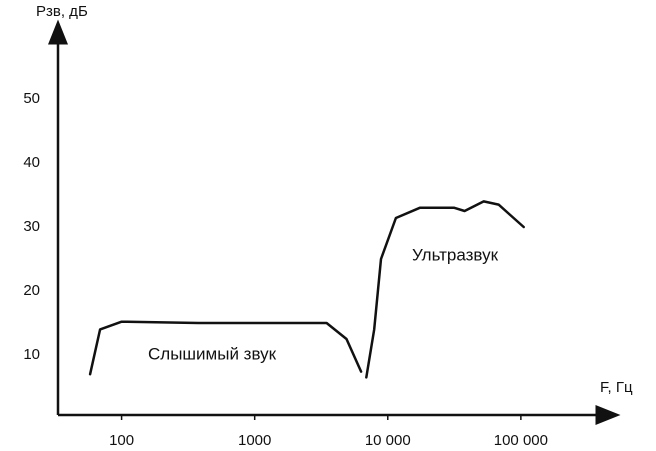 This screenshot has height=451, width=656. Describe the element at coordinates (521, 440) in the screenshot. I see `x-tick-label: 100 000` at that location.